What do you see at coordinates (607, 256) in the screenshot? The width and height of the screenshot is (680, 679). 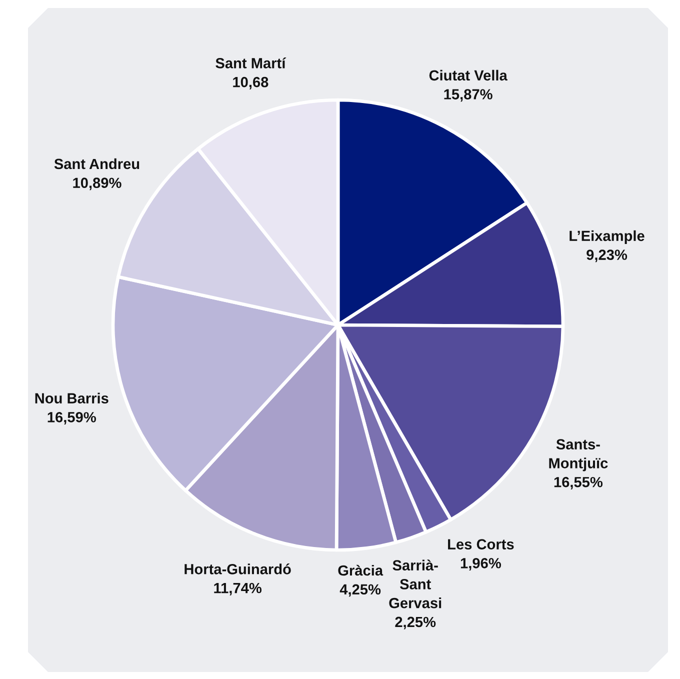 I see `data-label: 9,23%` at bounding box center [607, 256].